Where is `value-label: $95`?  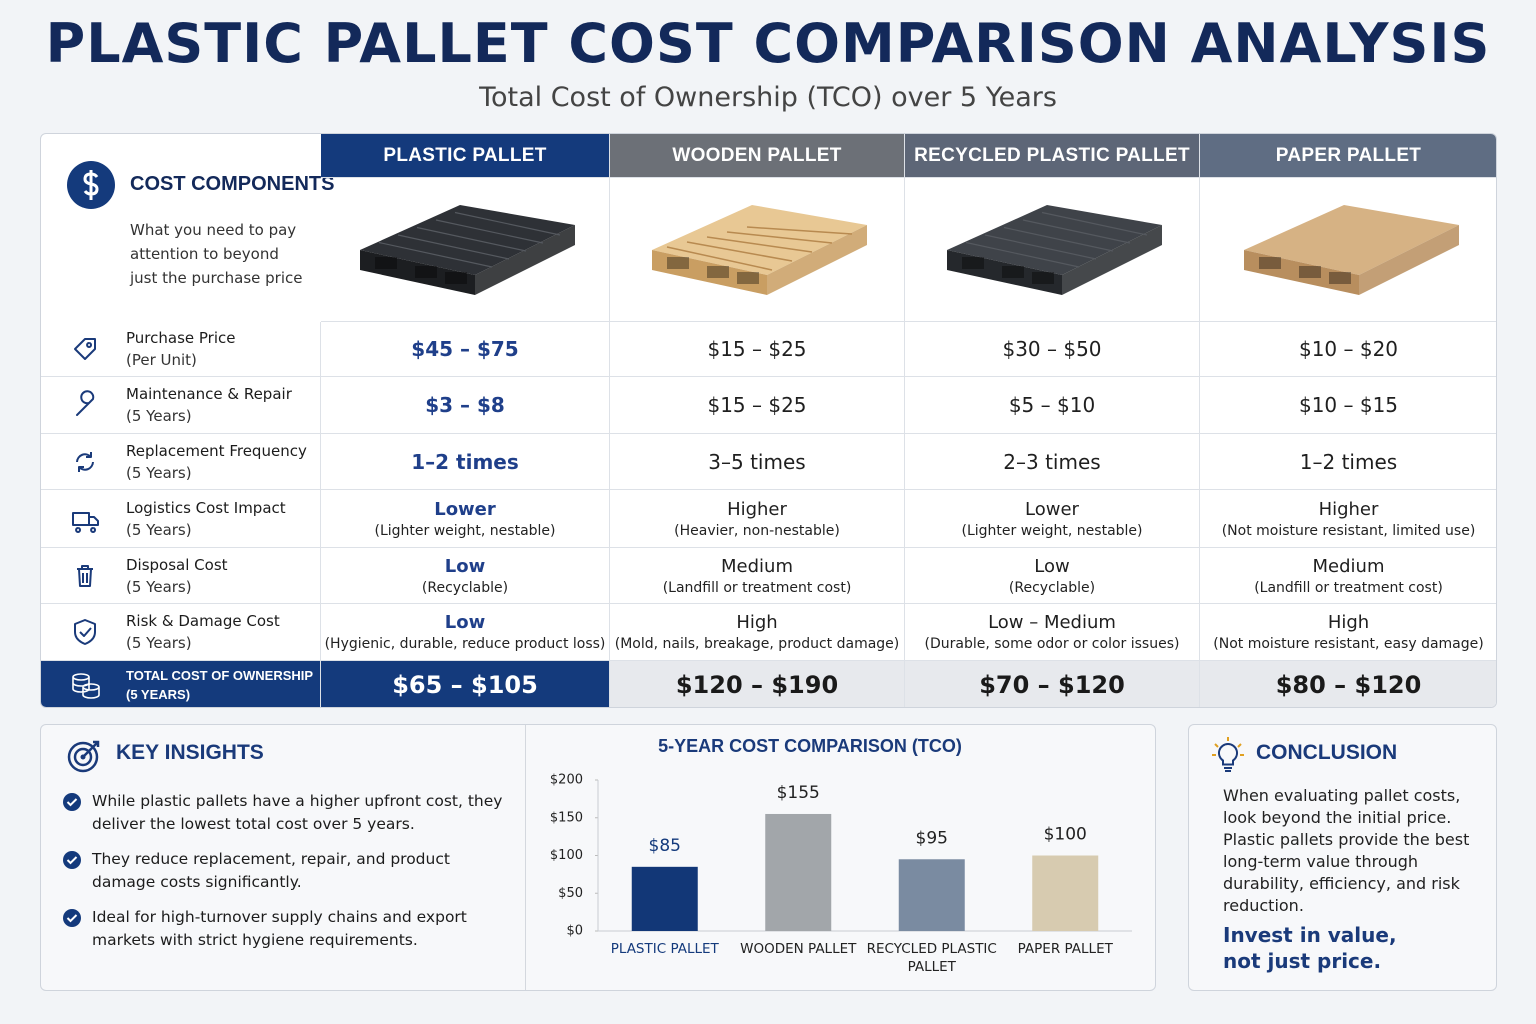 value-label: $95 is located at coordinates (932, 838).